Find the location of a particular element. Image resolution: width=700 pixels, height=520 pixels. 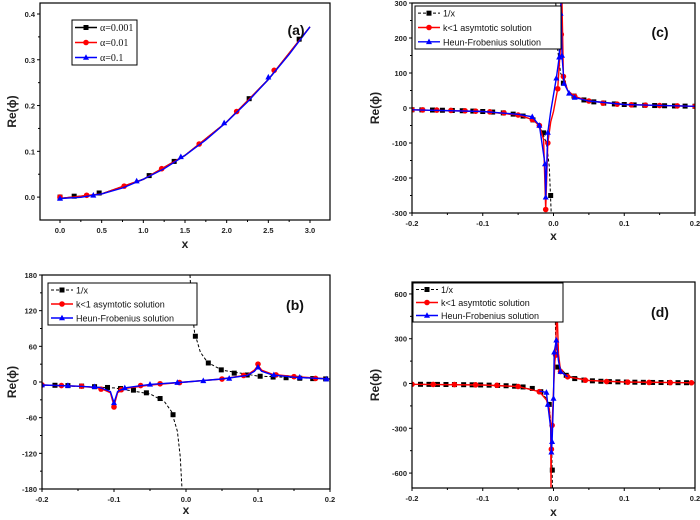

x-tick-label: 2.5 is located at coordinates (268, 230).